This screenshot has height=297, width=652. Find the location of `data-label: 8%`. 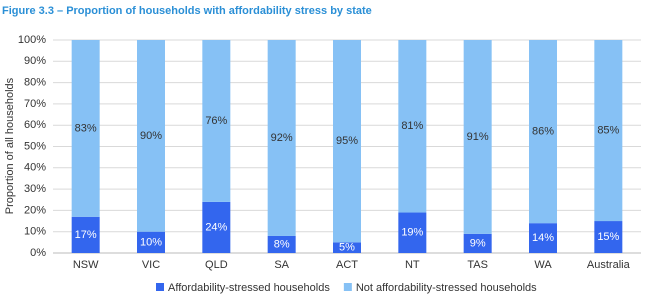

data-label: 8% is located at coordinates (282, 244).